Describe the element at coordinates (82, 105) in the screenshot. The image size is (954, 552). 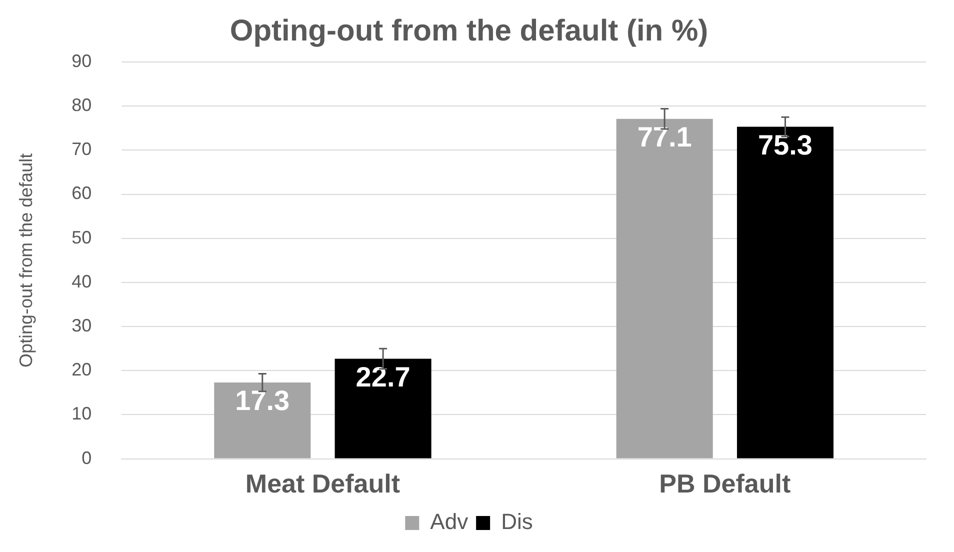
I see `y-tick-label: 80` at that location.